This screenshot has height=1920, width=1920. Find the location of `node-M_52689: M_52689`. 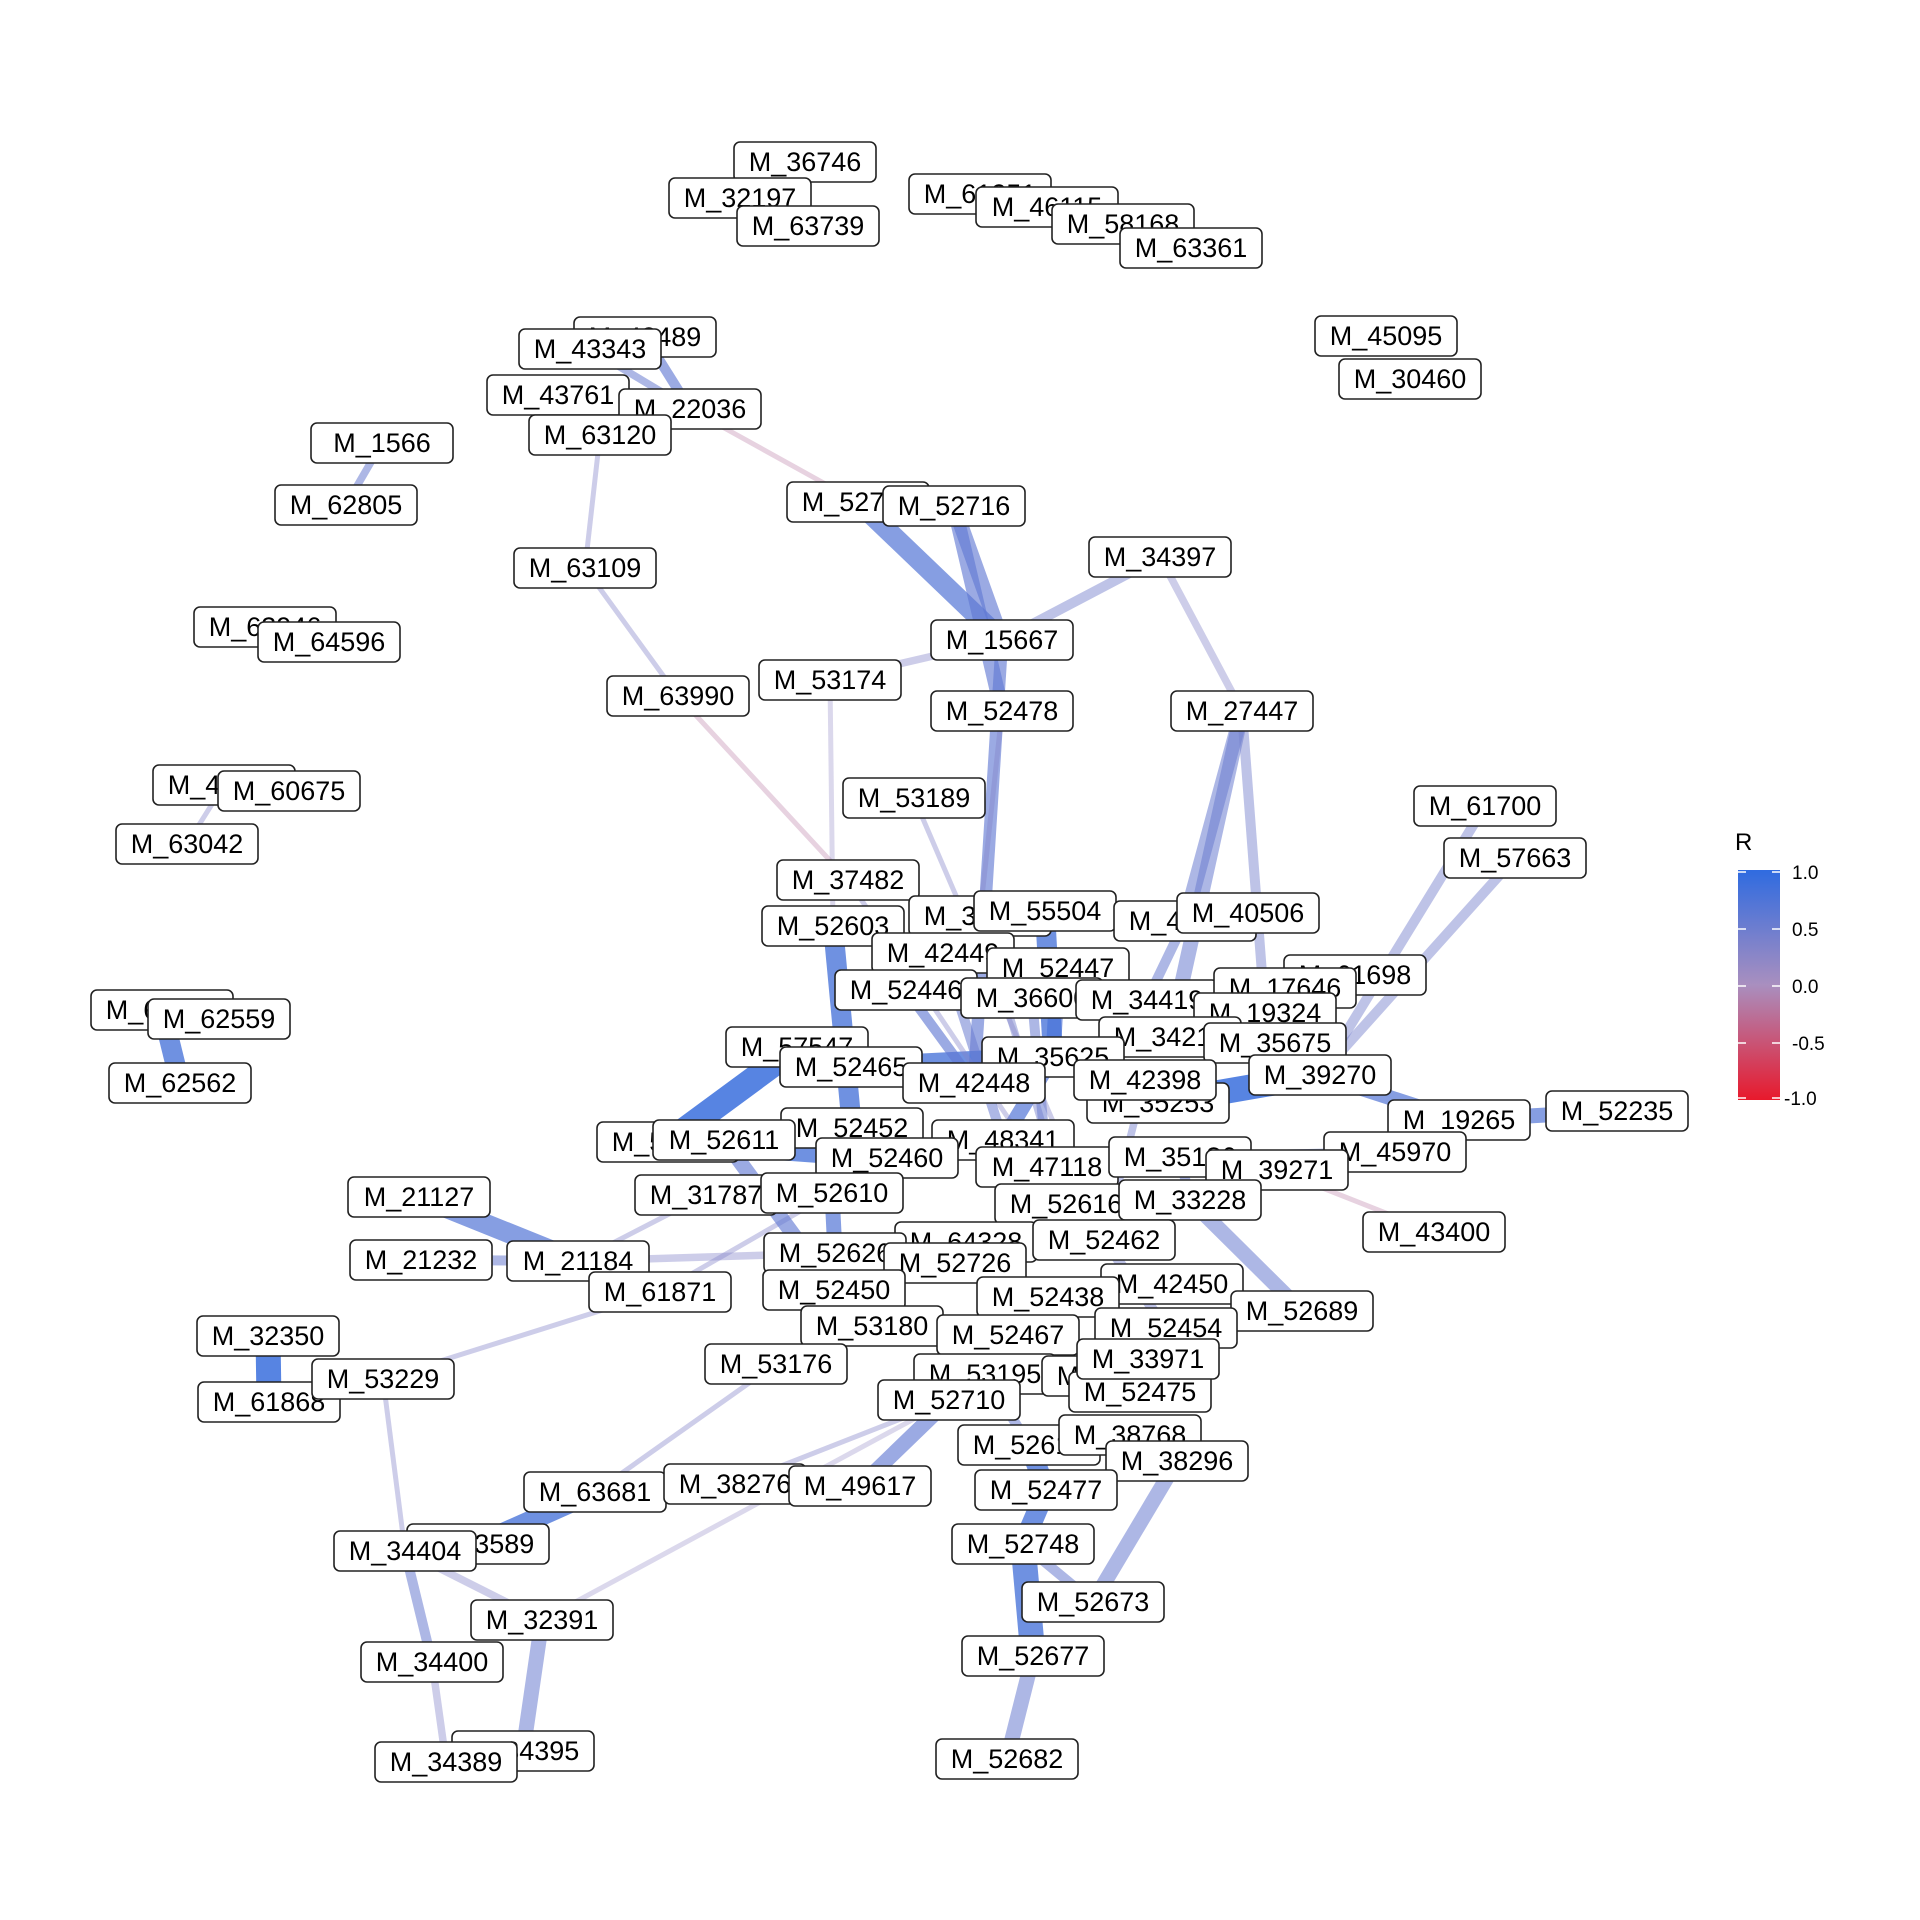

node-M_52689: M_52689 is located at coordinates (1302, 1311).